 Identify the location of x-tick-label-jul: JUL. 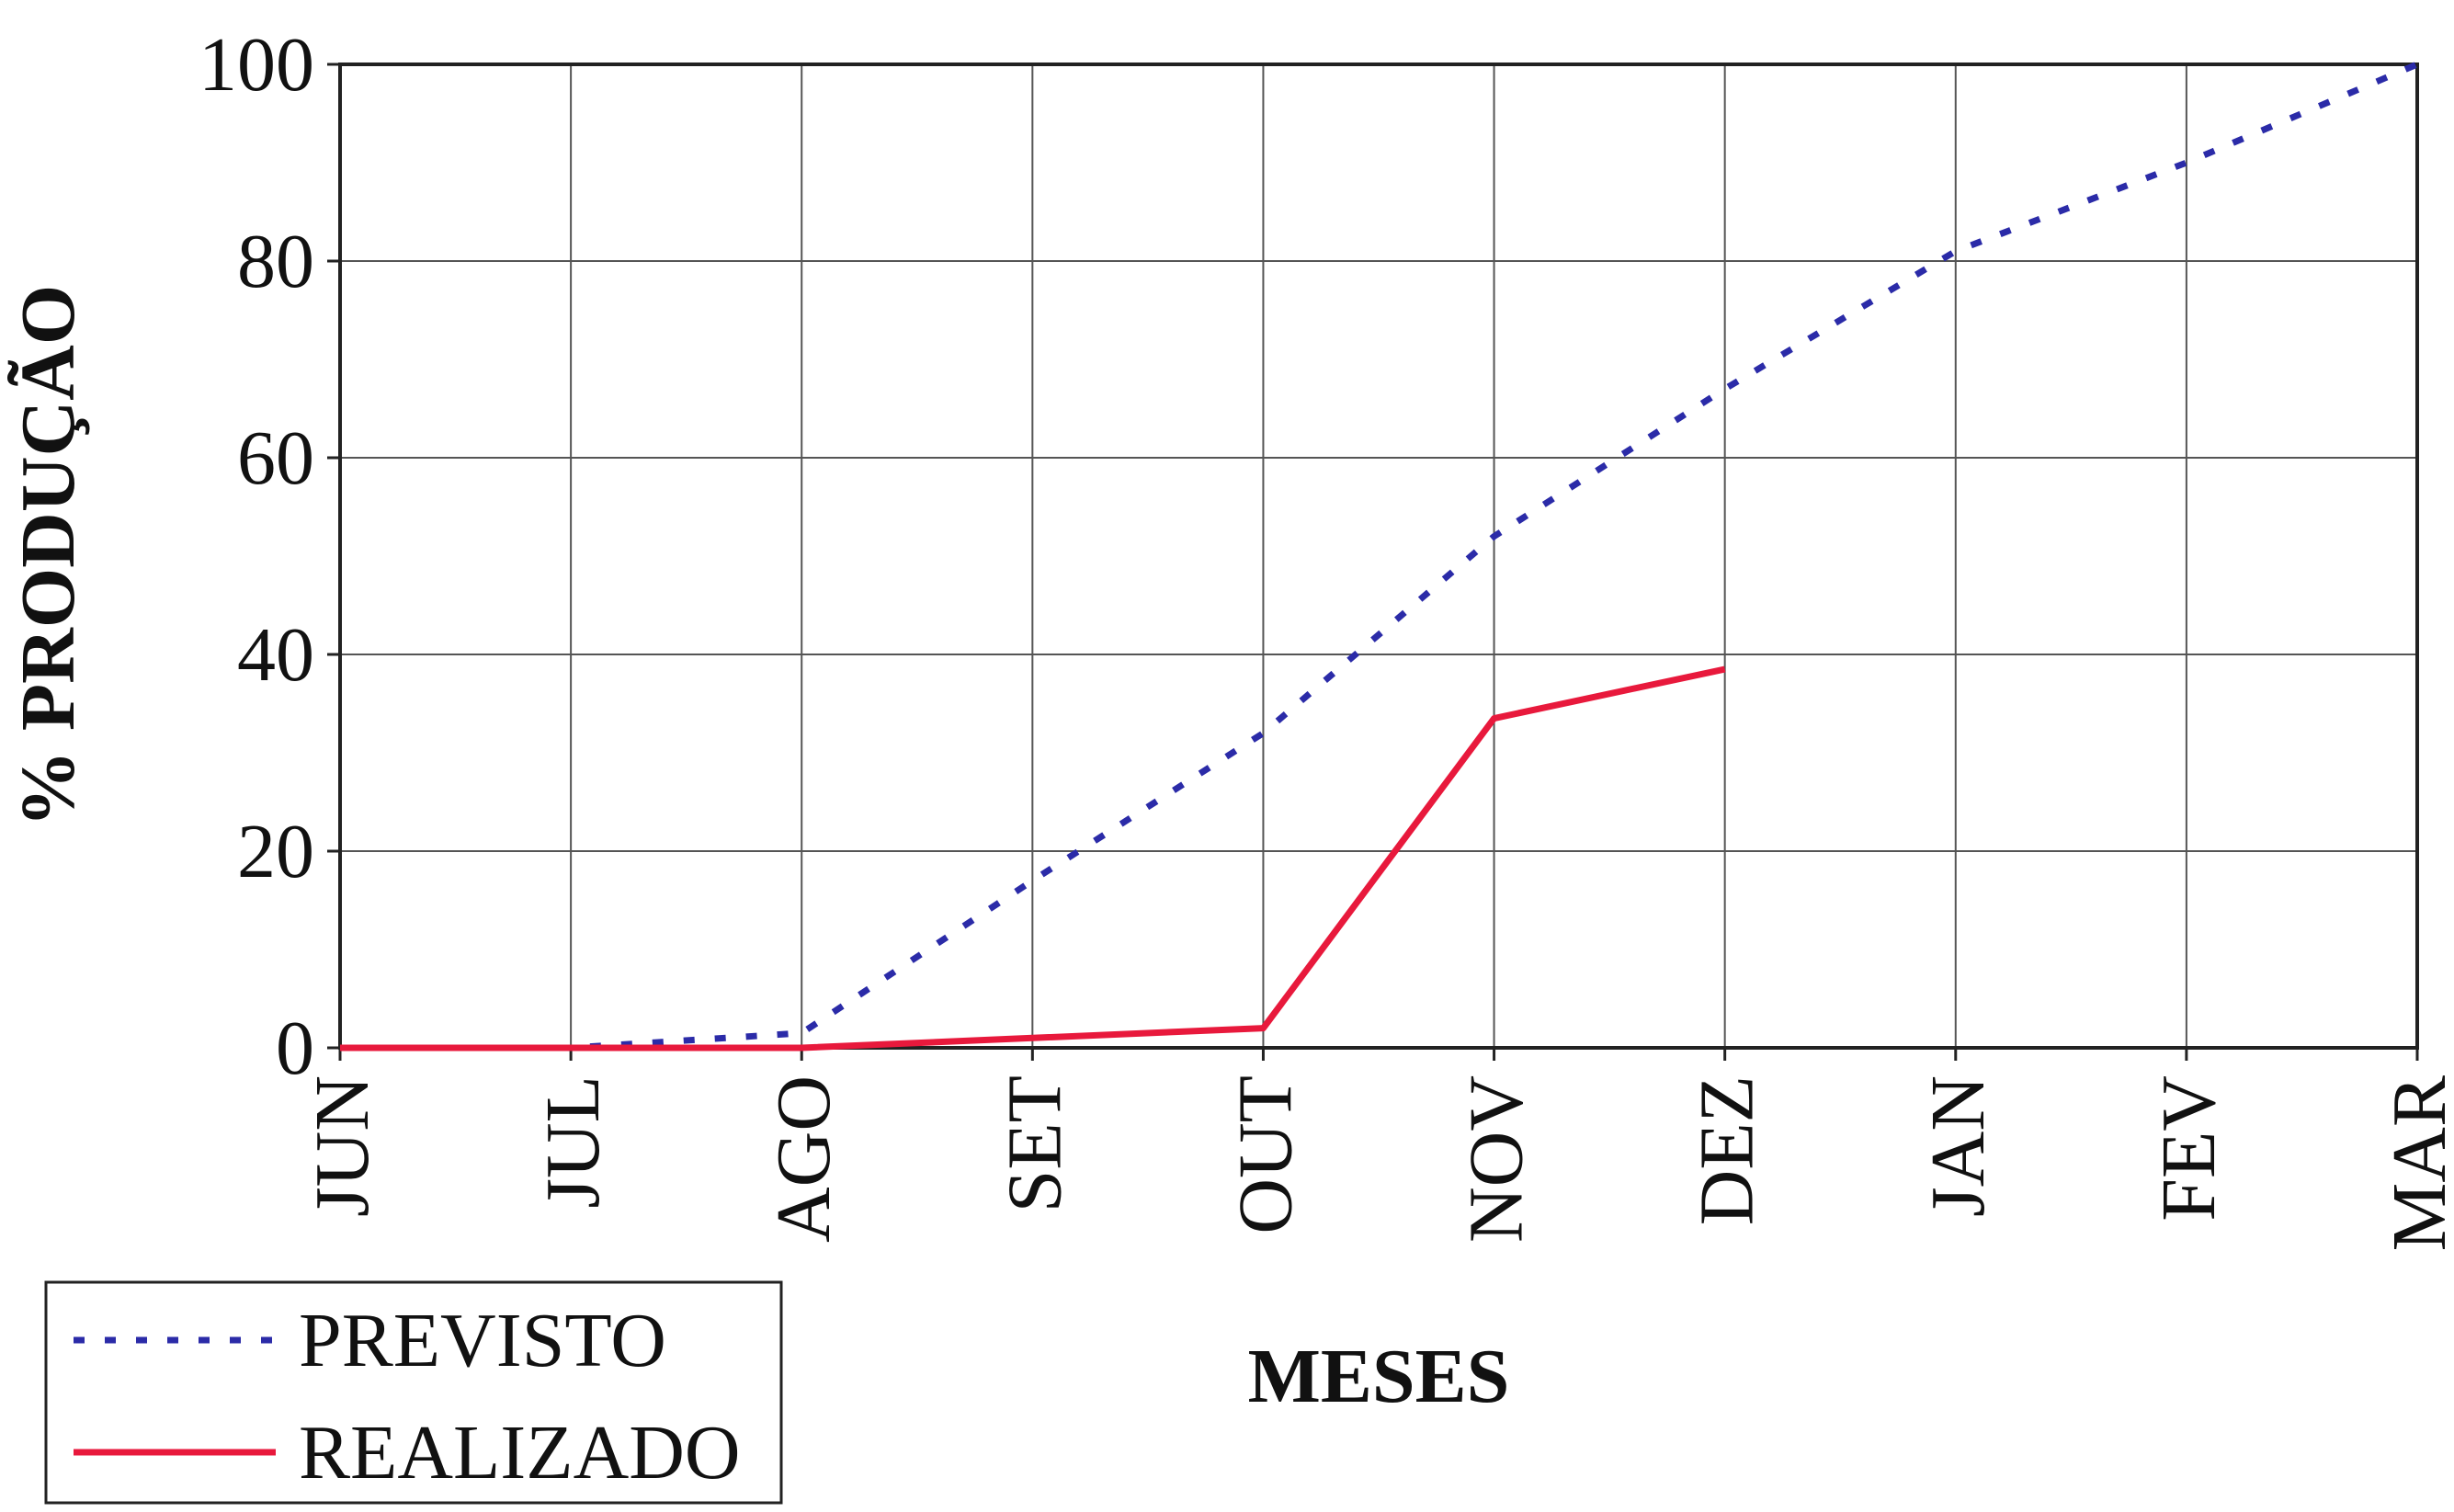
(573, 1142).